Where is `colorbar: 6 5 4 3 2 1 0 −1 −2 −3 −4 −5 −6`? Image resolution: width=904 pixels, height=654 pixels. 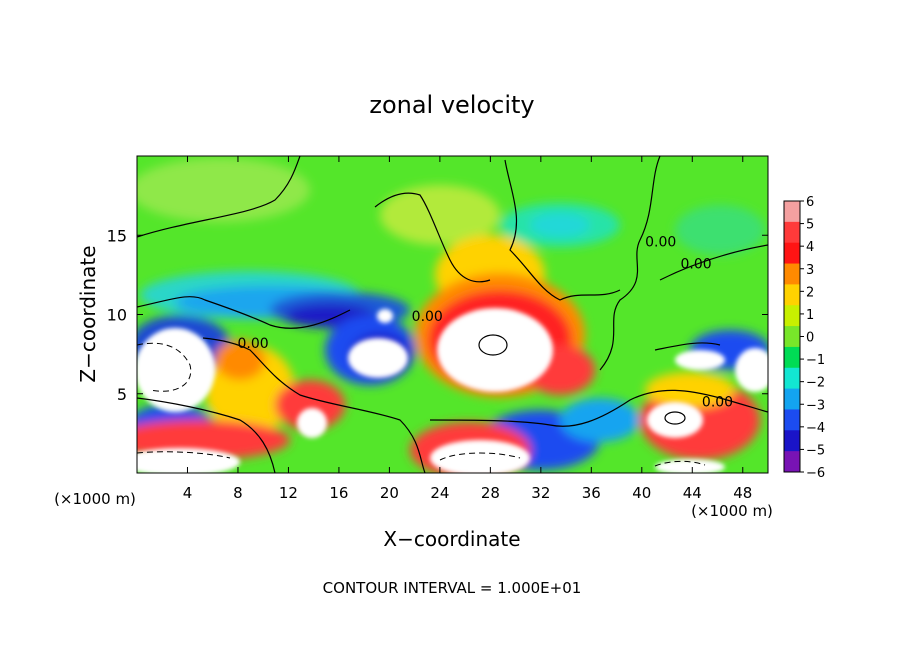
colorbar: 6 5 4 3 2 1 0 −1 −2 −3 −4 −5 −6 is located at coordinates (804, 338).